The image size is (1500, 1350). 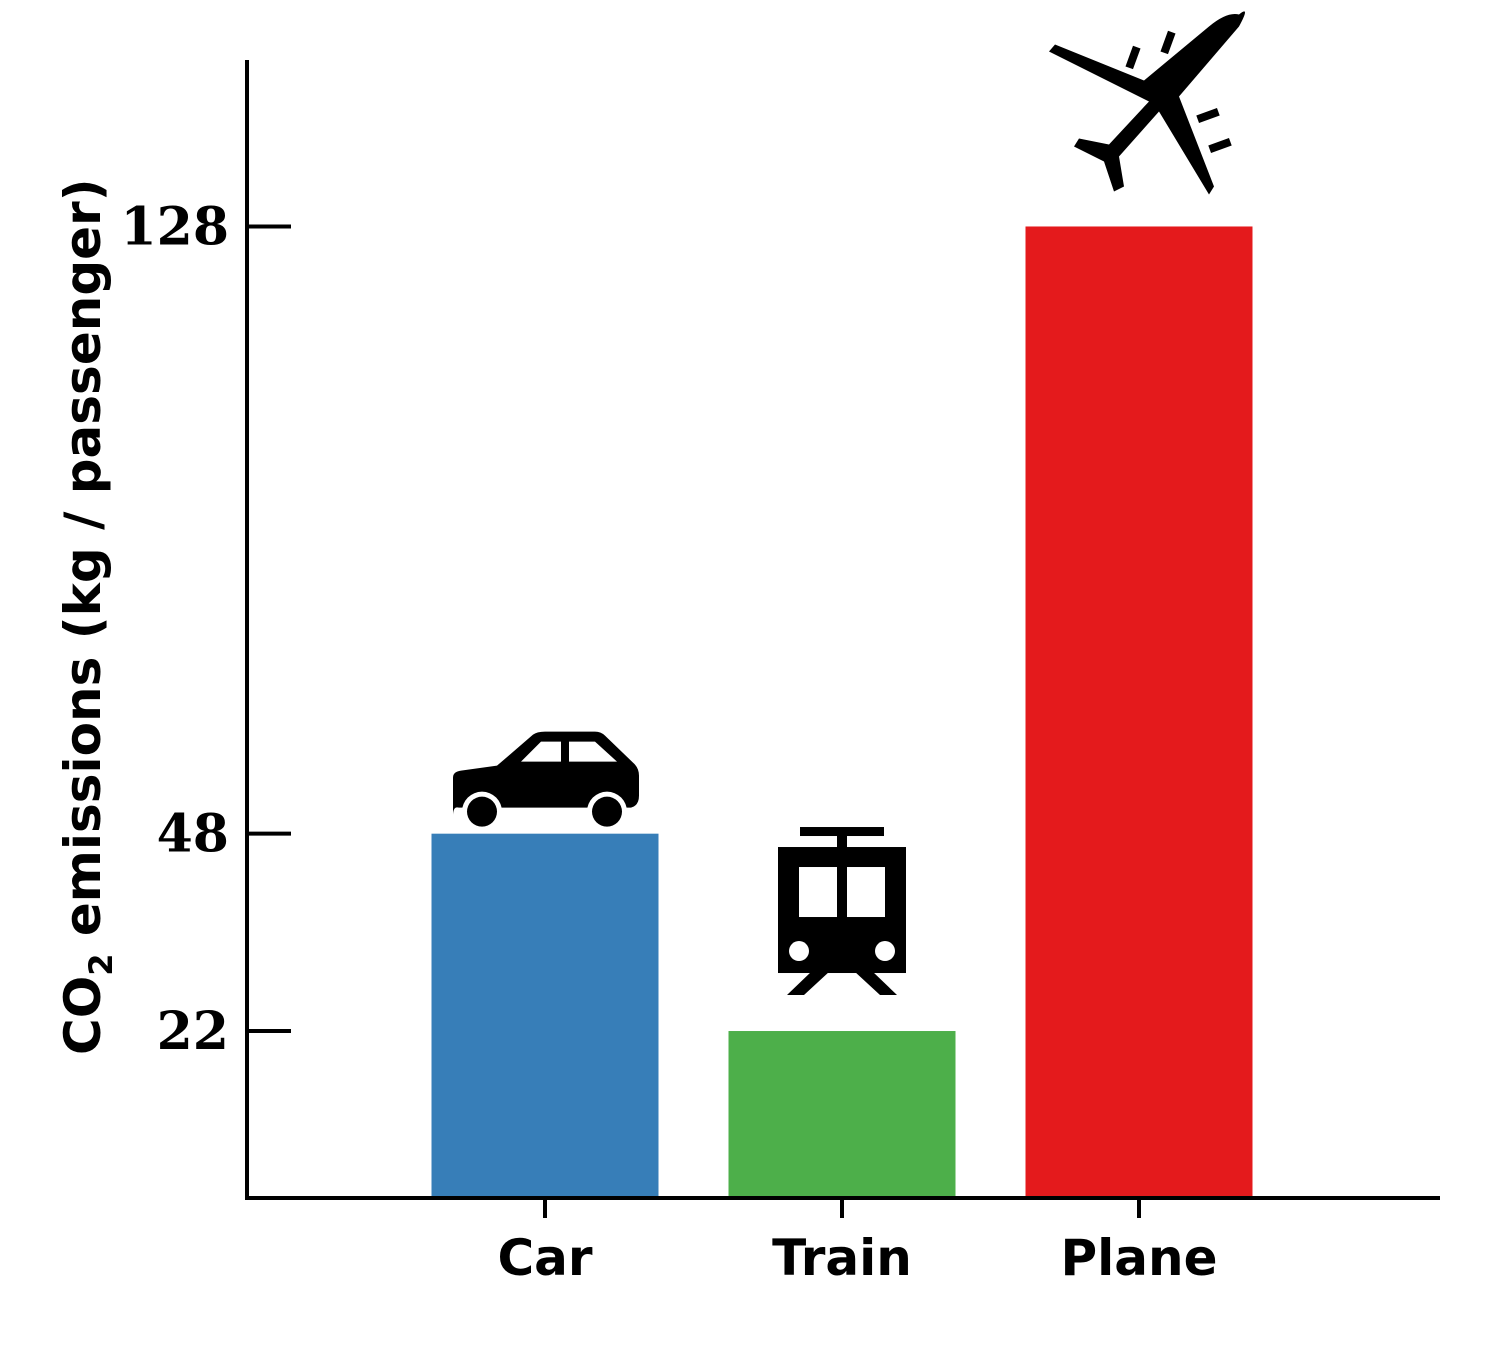 I want to click on y-tick-label: 22, so click(x=193, y=1031).